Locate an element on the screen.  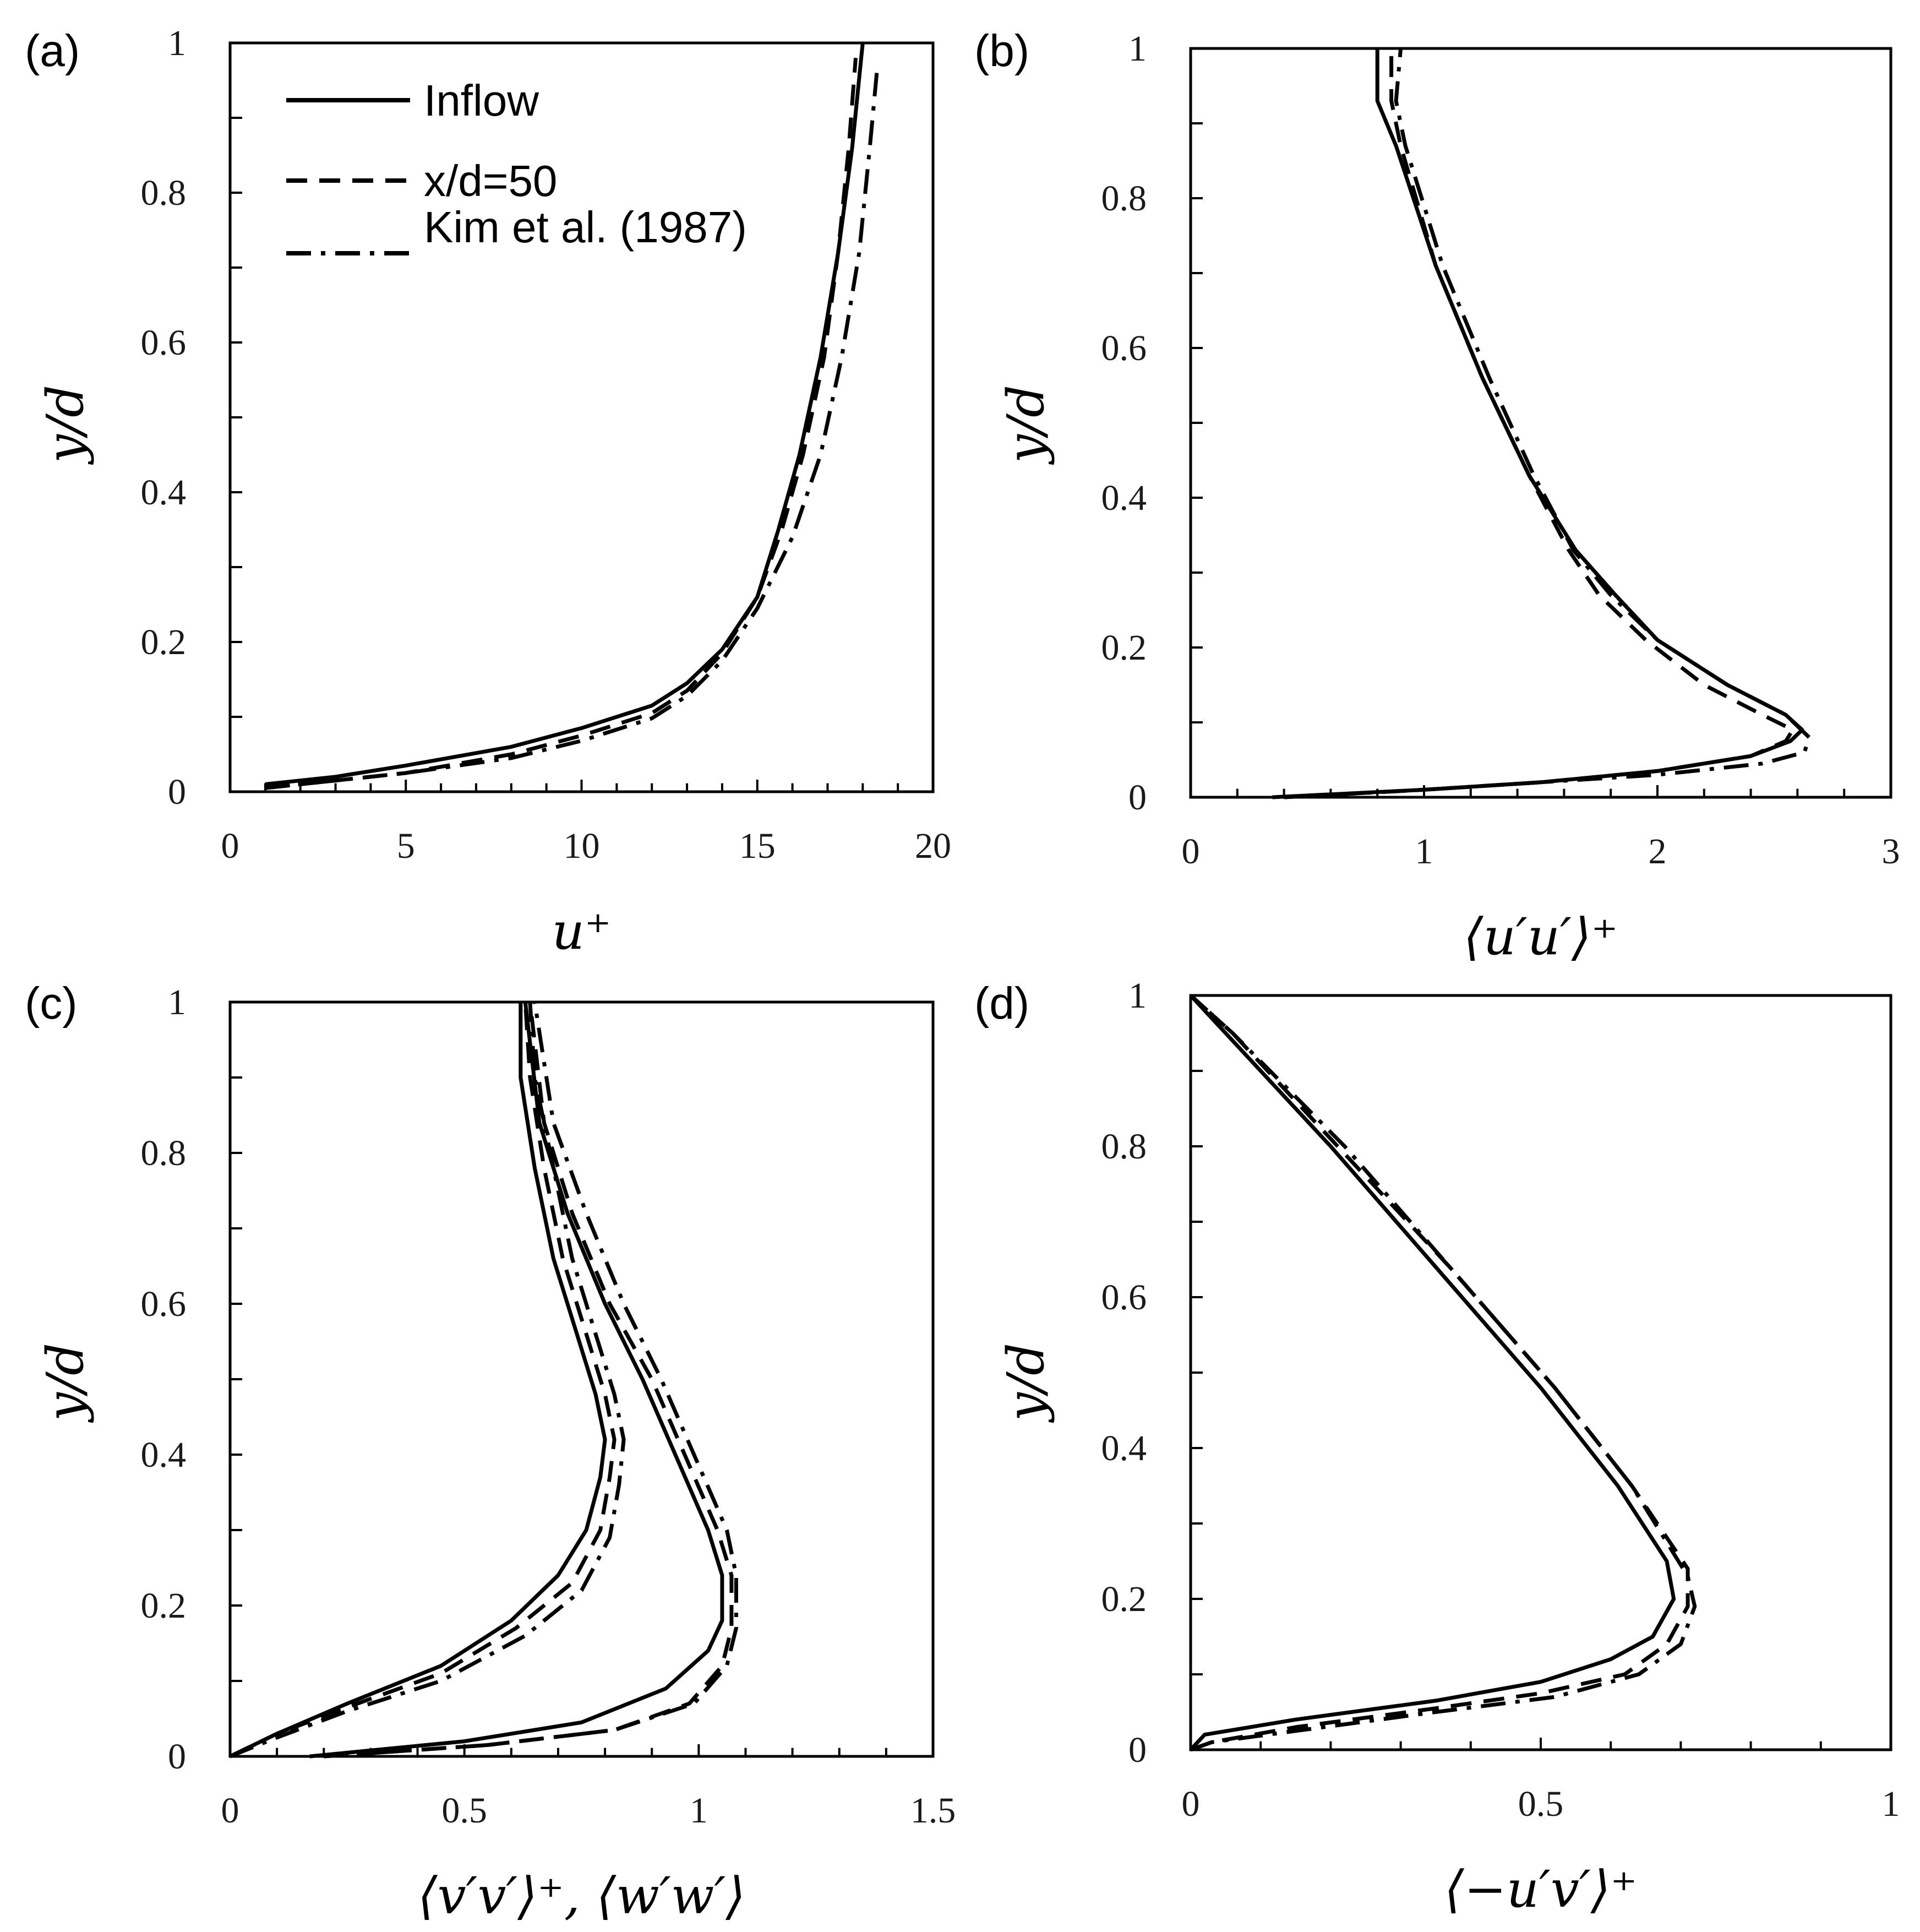
legend: Inflow x/d=50 Kim et al. (1987) is located at coordinates (516, 165).